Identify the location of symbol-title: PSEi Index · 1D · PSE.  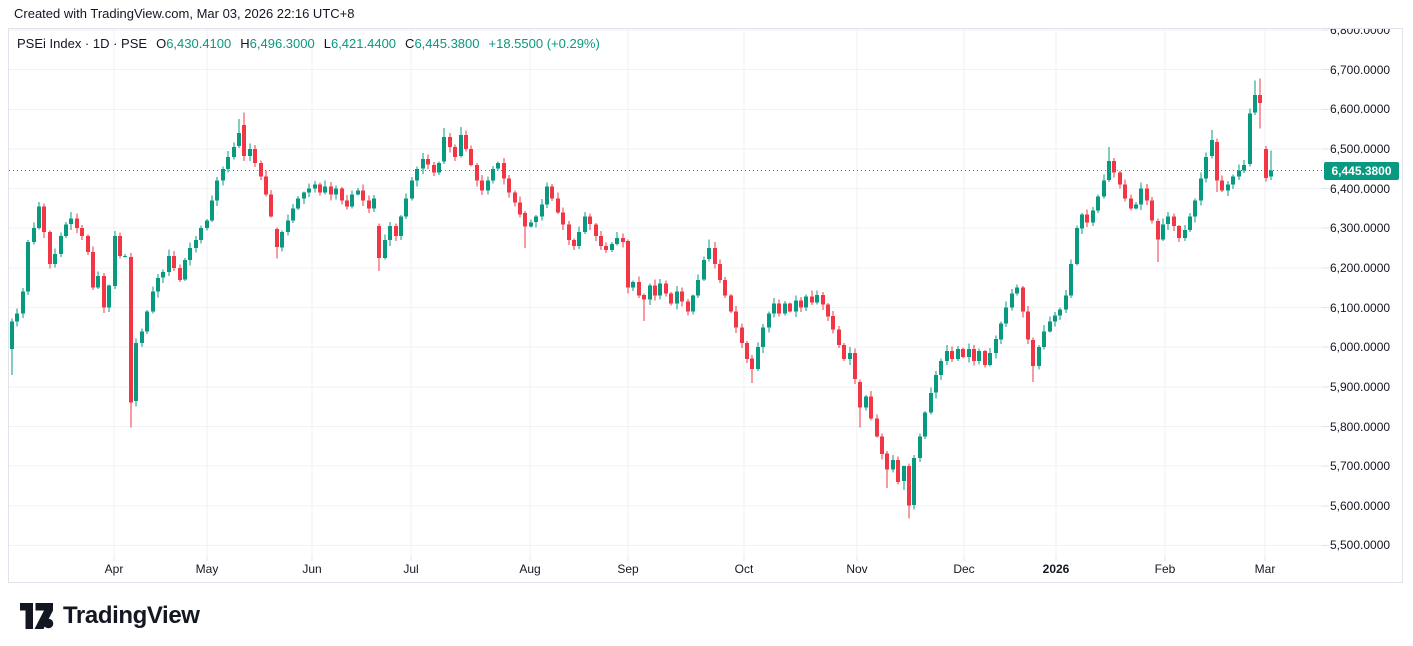
(82, 43).